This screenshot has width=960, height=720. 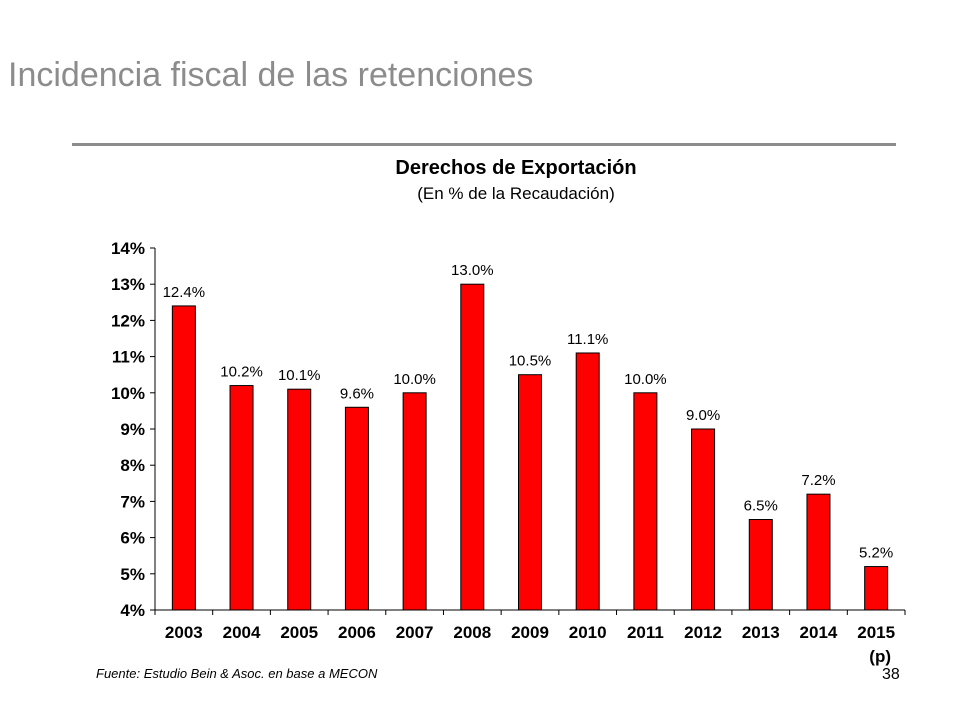 What do you see at coordinates (515, 168) in the screenshot?
I see `chart-title: Derechos de Exportación` at bounding box center [515, 168].